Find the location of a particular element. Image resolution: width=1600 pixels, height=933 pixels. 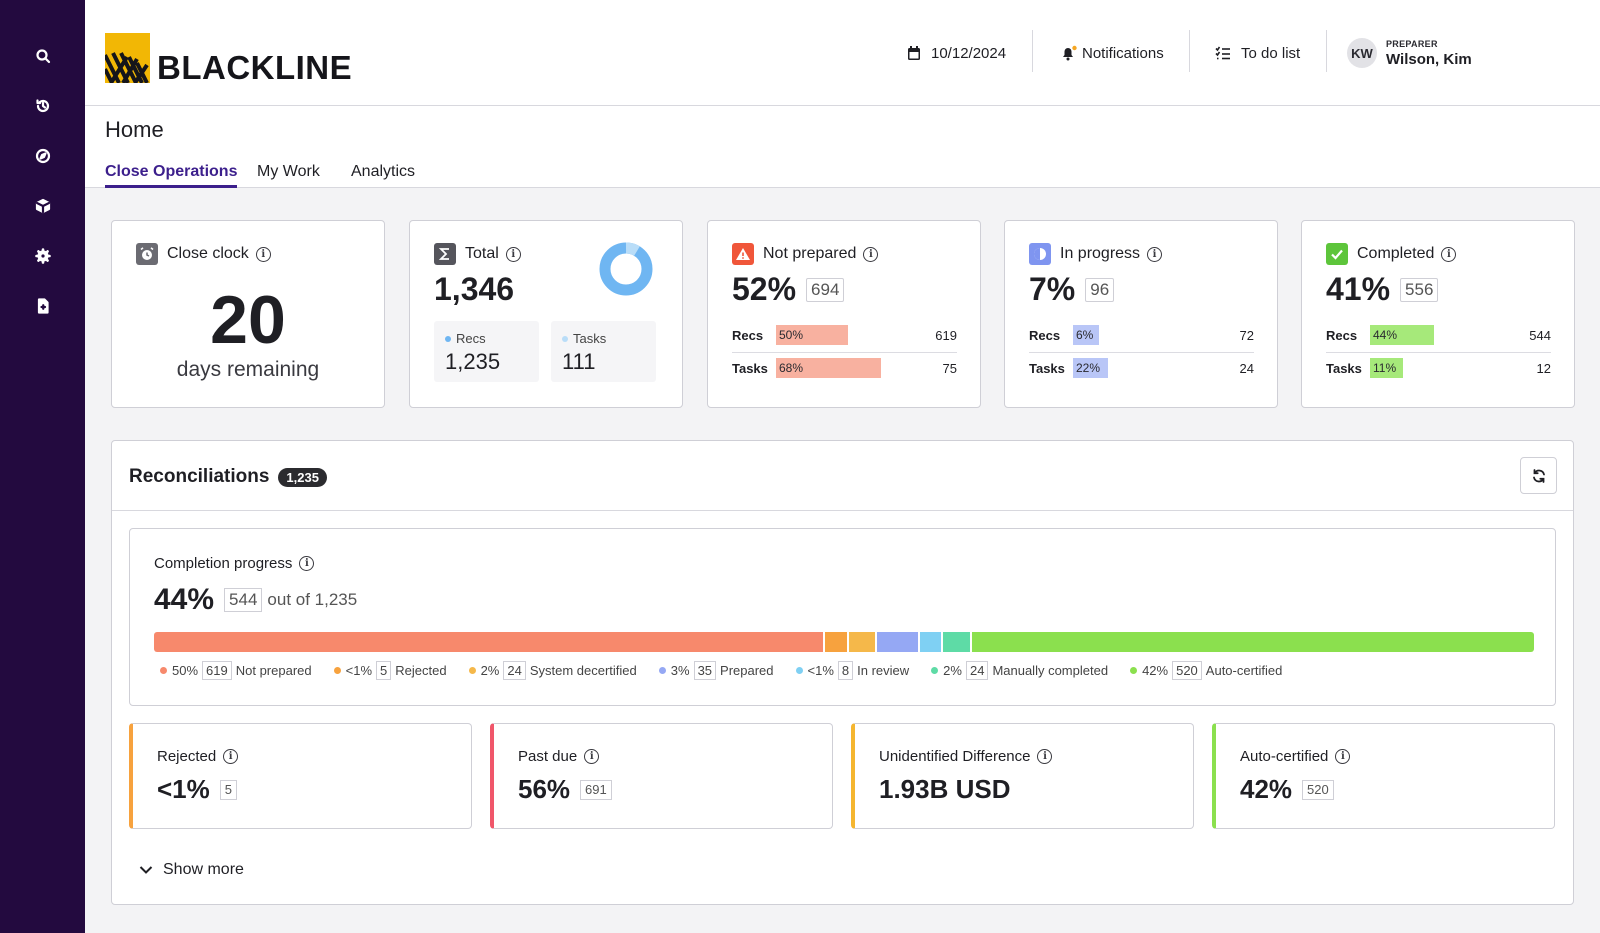

total-donut-chart is located at coordinates (626, 269).